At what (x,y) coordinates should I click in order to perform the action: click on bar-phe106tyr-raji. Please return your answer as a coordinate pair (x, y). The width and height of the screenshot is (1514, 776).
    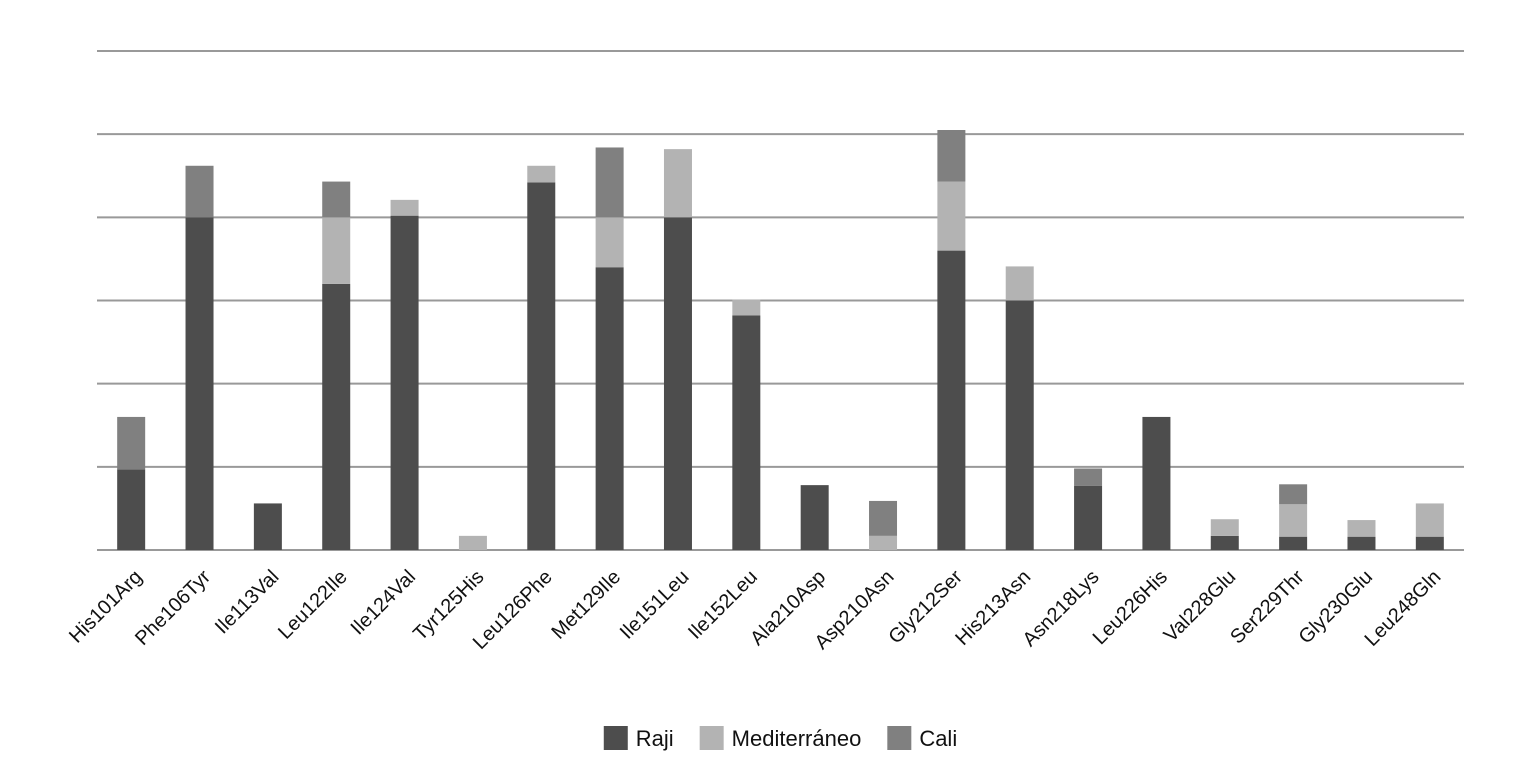
    Looking at the image, I should click on (199, 384).